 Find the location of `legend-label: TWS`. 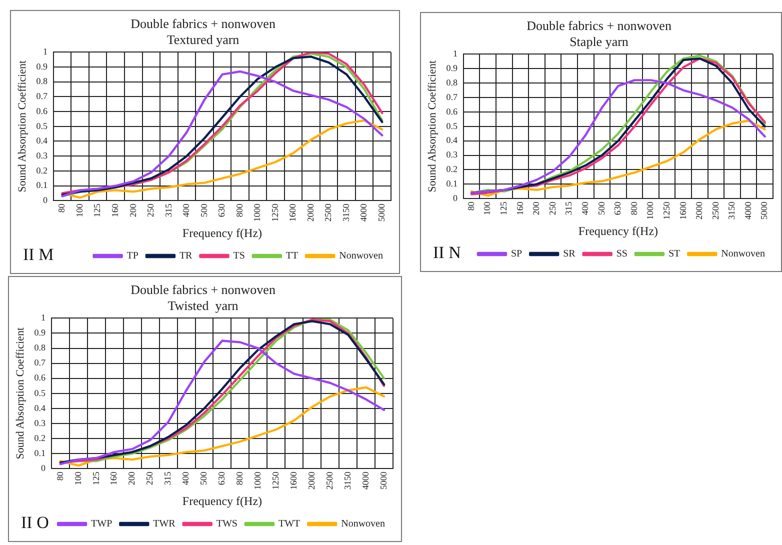

legend-label: TWS is located at coordinates (227, 524).